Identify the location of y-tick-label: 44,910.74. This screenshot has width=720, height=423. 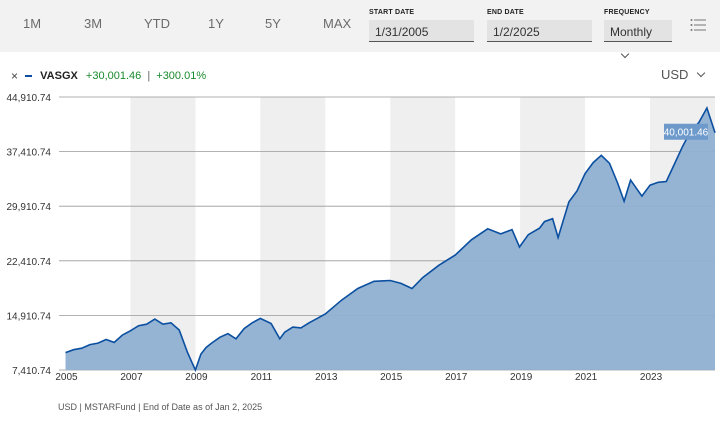
(29, 98).